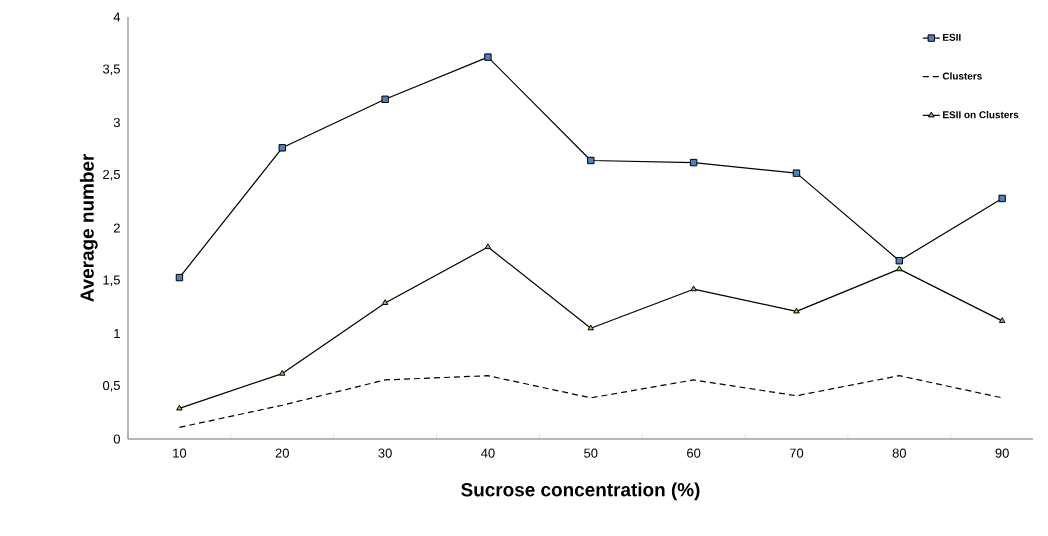 Image resolution: width=1048 pixels, height=536 pixels. I want to click on y-tick-label: 3,5, so click(111, 70).